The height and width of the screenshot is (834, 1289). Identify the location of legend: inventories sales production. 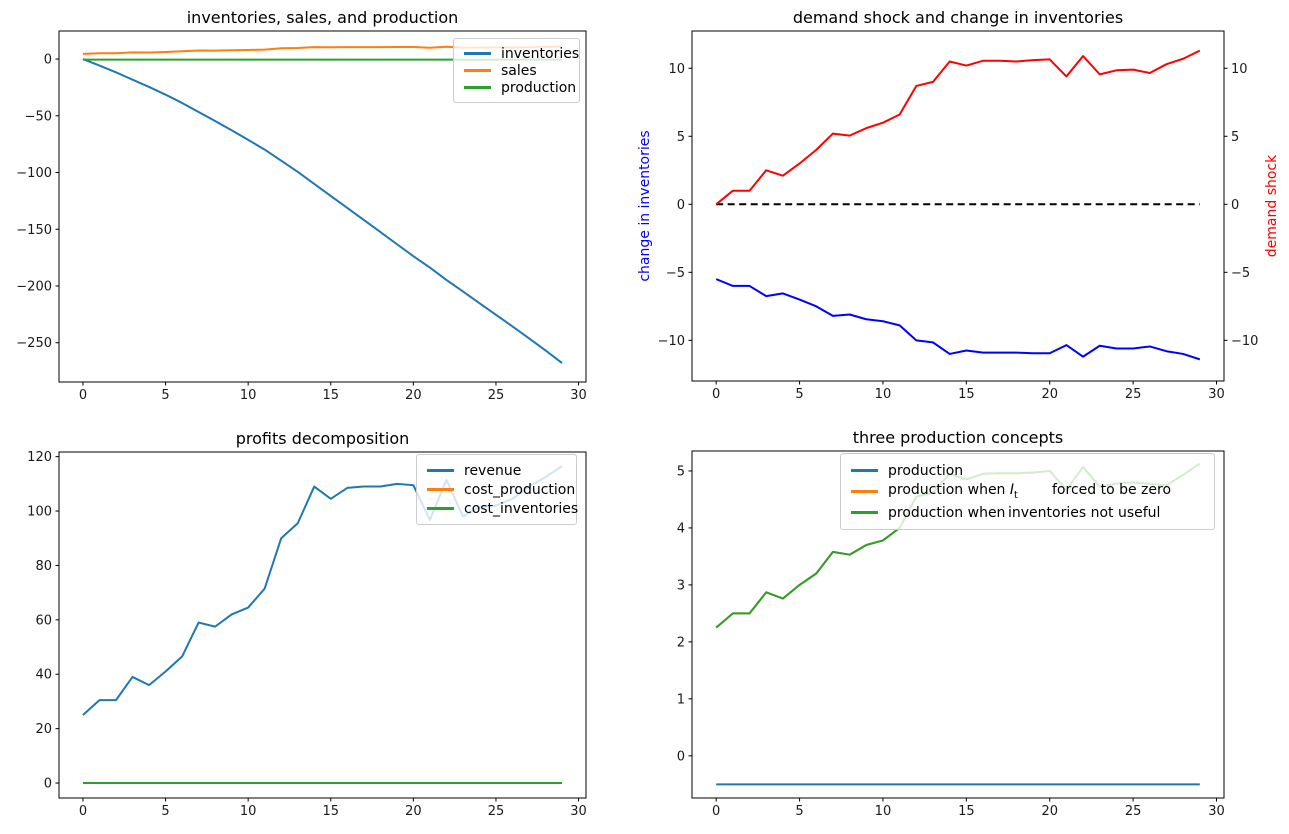
(516, 70).